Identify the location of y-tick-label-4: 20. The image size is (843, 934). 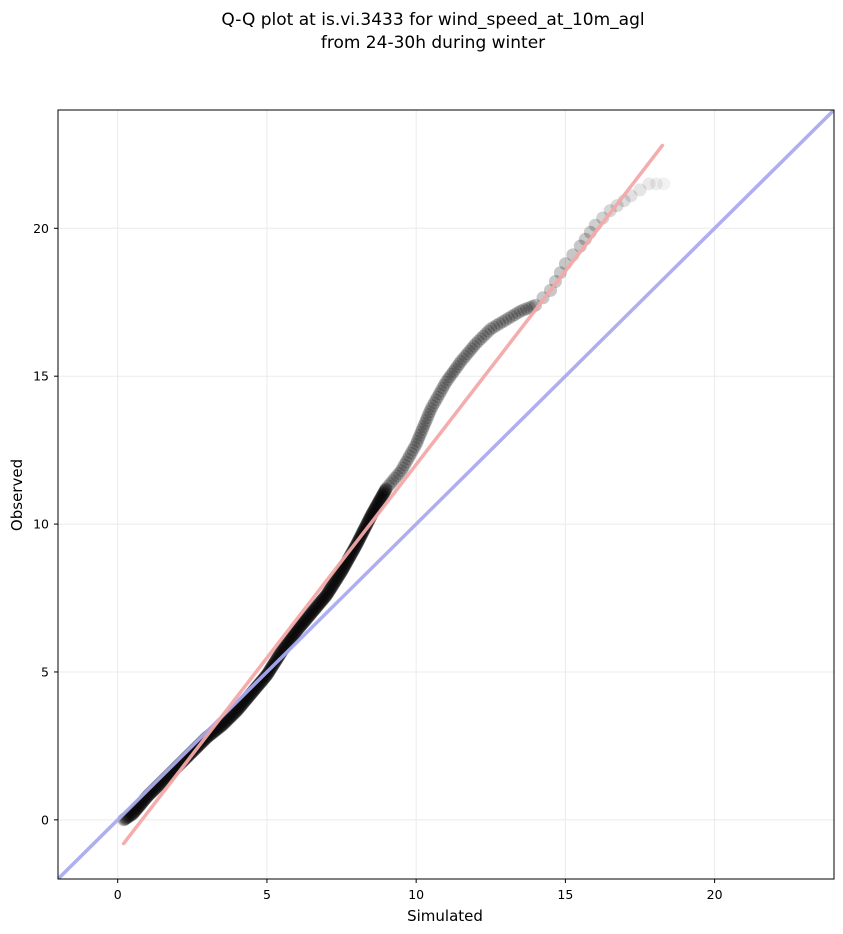
(41, 228).